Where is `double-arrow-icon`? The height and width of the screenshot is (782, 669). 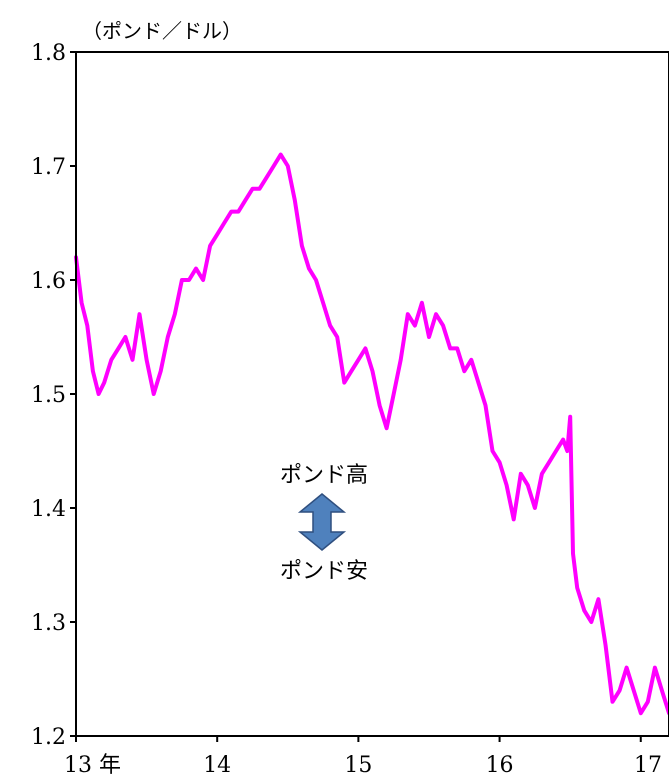
double-arrow-icon is located at coordinates (322, 522).